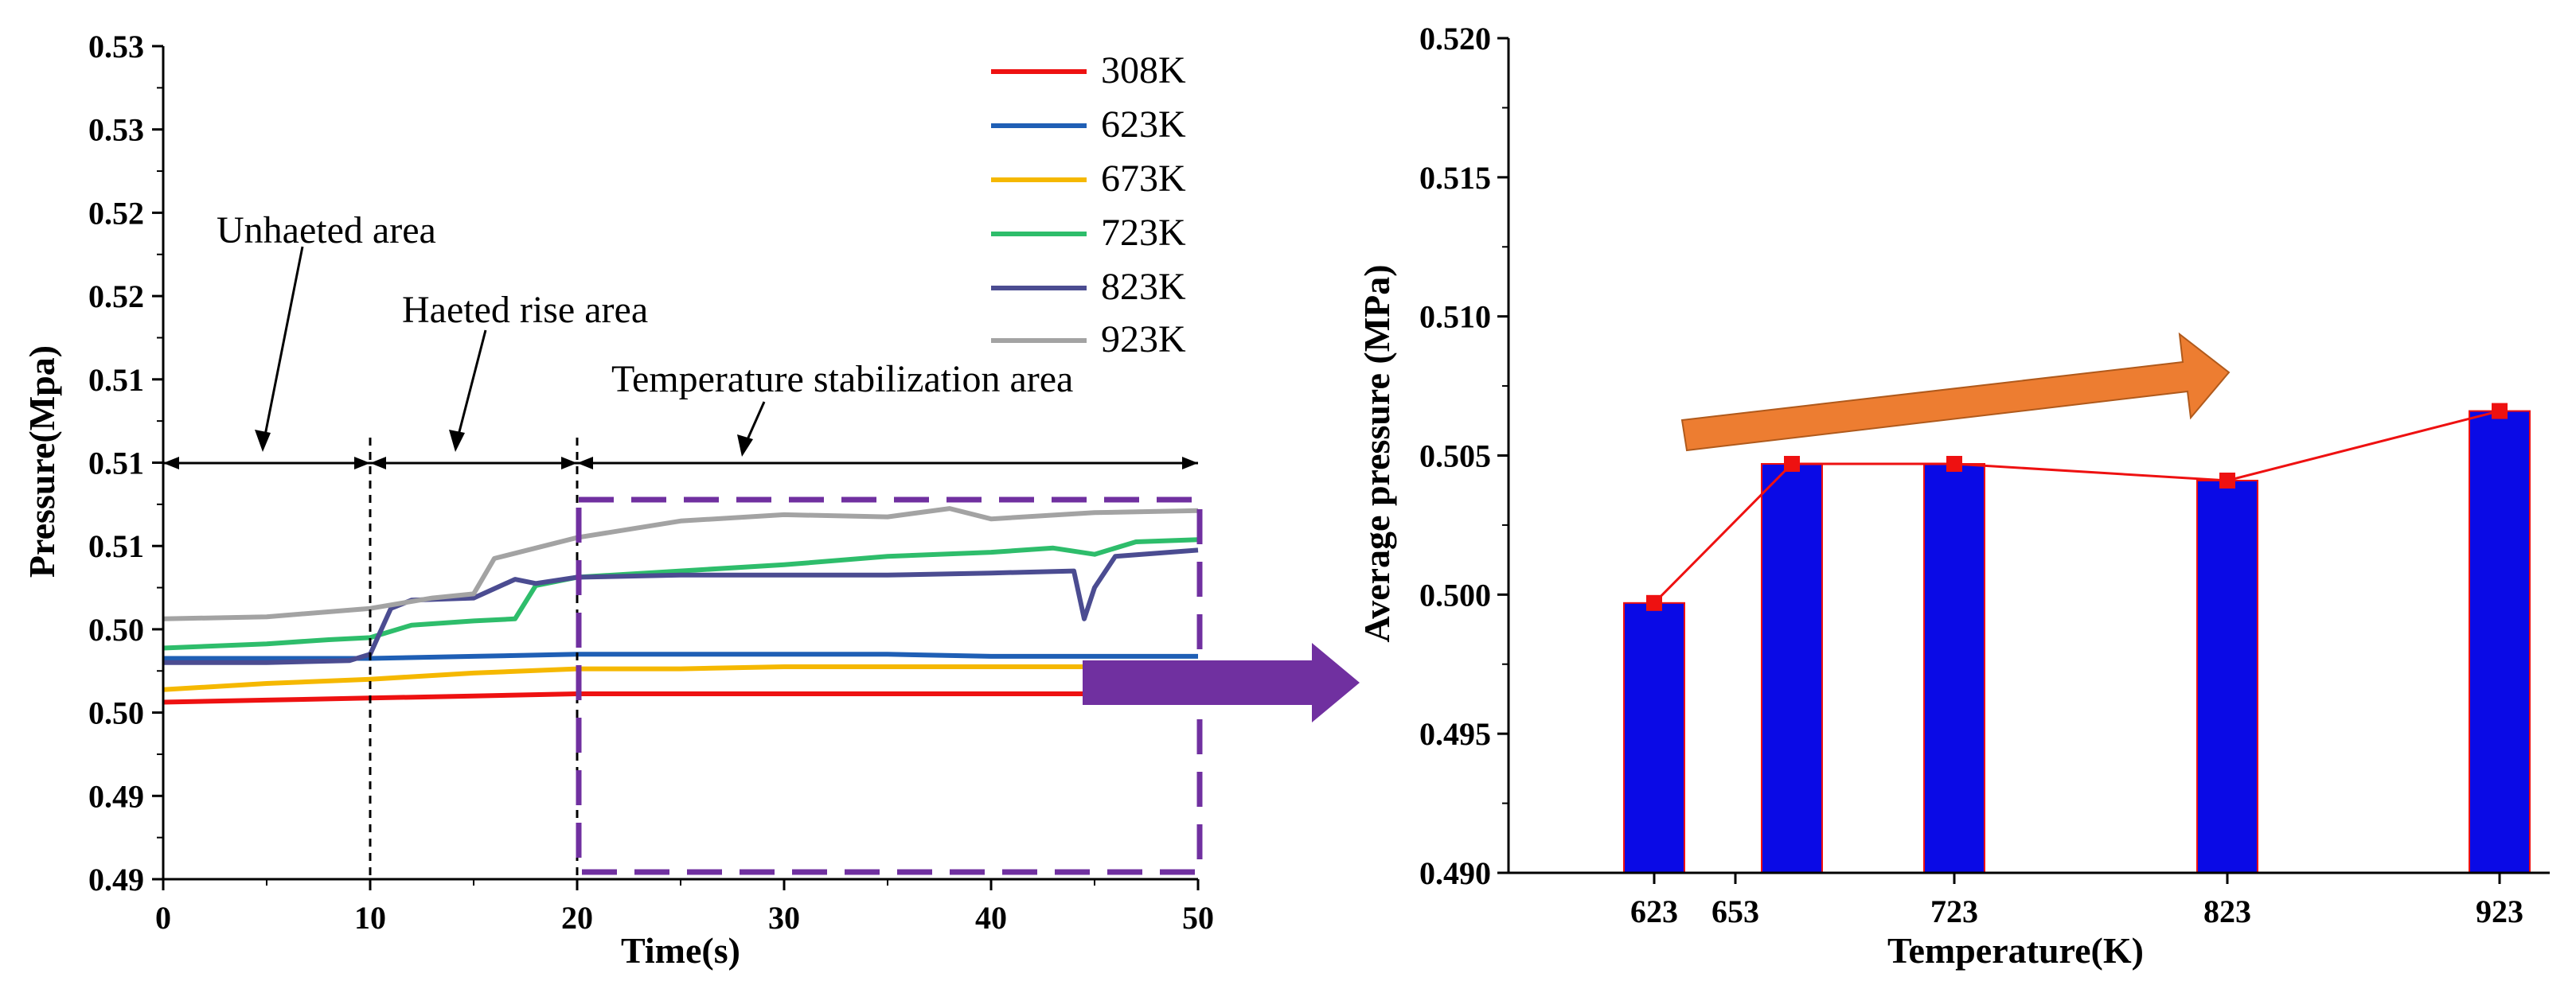 This screenshot has height=989, width=2576. I want to click on arrowhead-left-b, so click(378, 463).